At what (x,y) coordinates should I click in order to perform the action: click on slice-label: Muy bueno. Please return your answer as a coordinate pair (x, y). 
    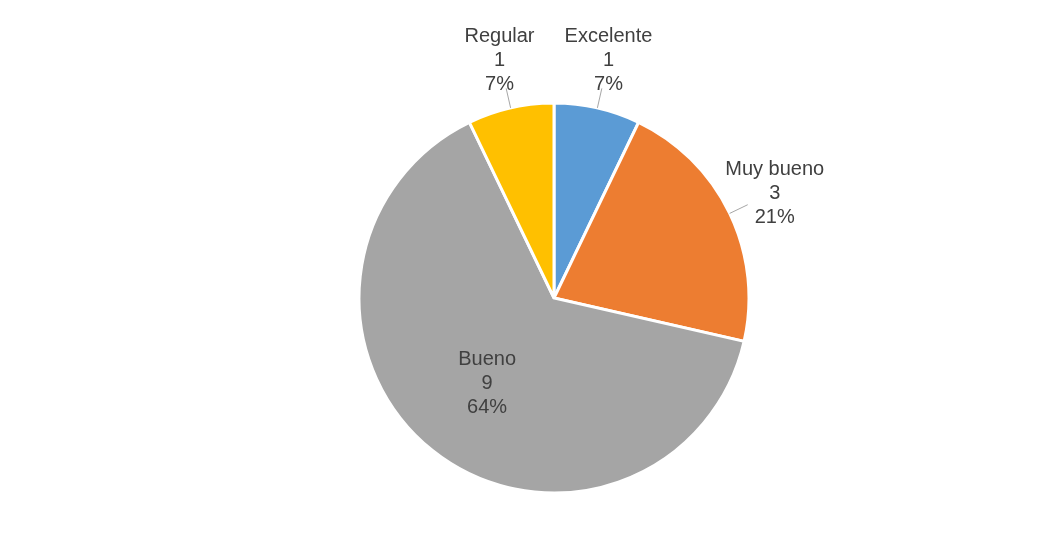
    Looking at the image, I should click on (775, 167).